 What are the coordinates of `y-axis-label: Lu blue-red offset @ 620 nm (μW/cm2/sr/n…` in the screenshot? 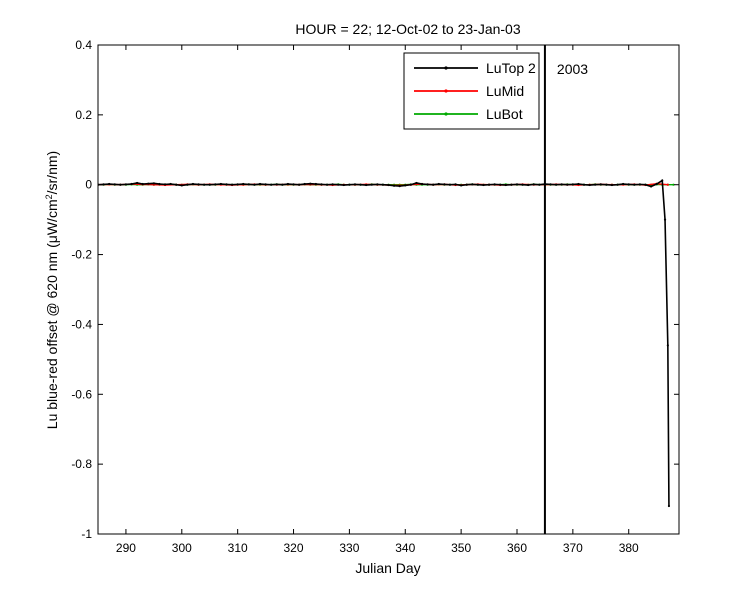 It's located at (52, 290).